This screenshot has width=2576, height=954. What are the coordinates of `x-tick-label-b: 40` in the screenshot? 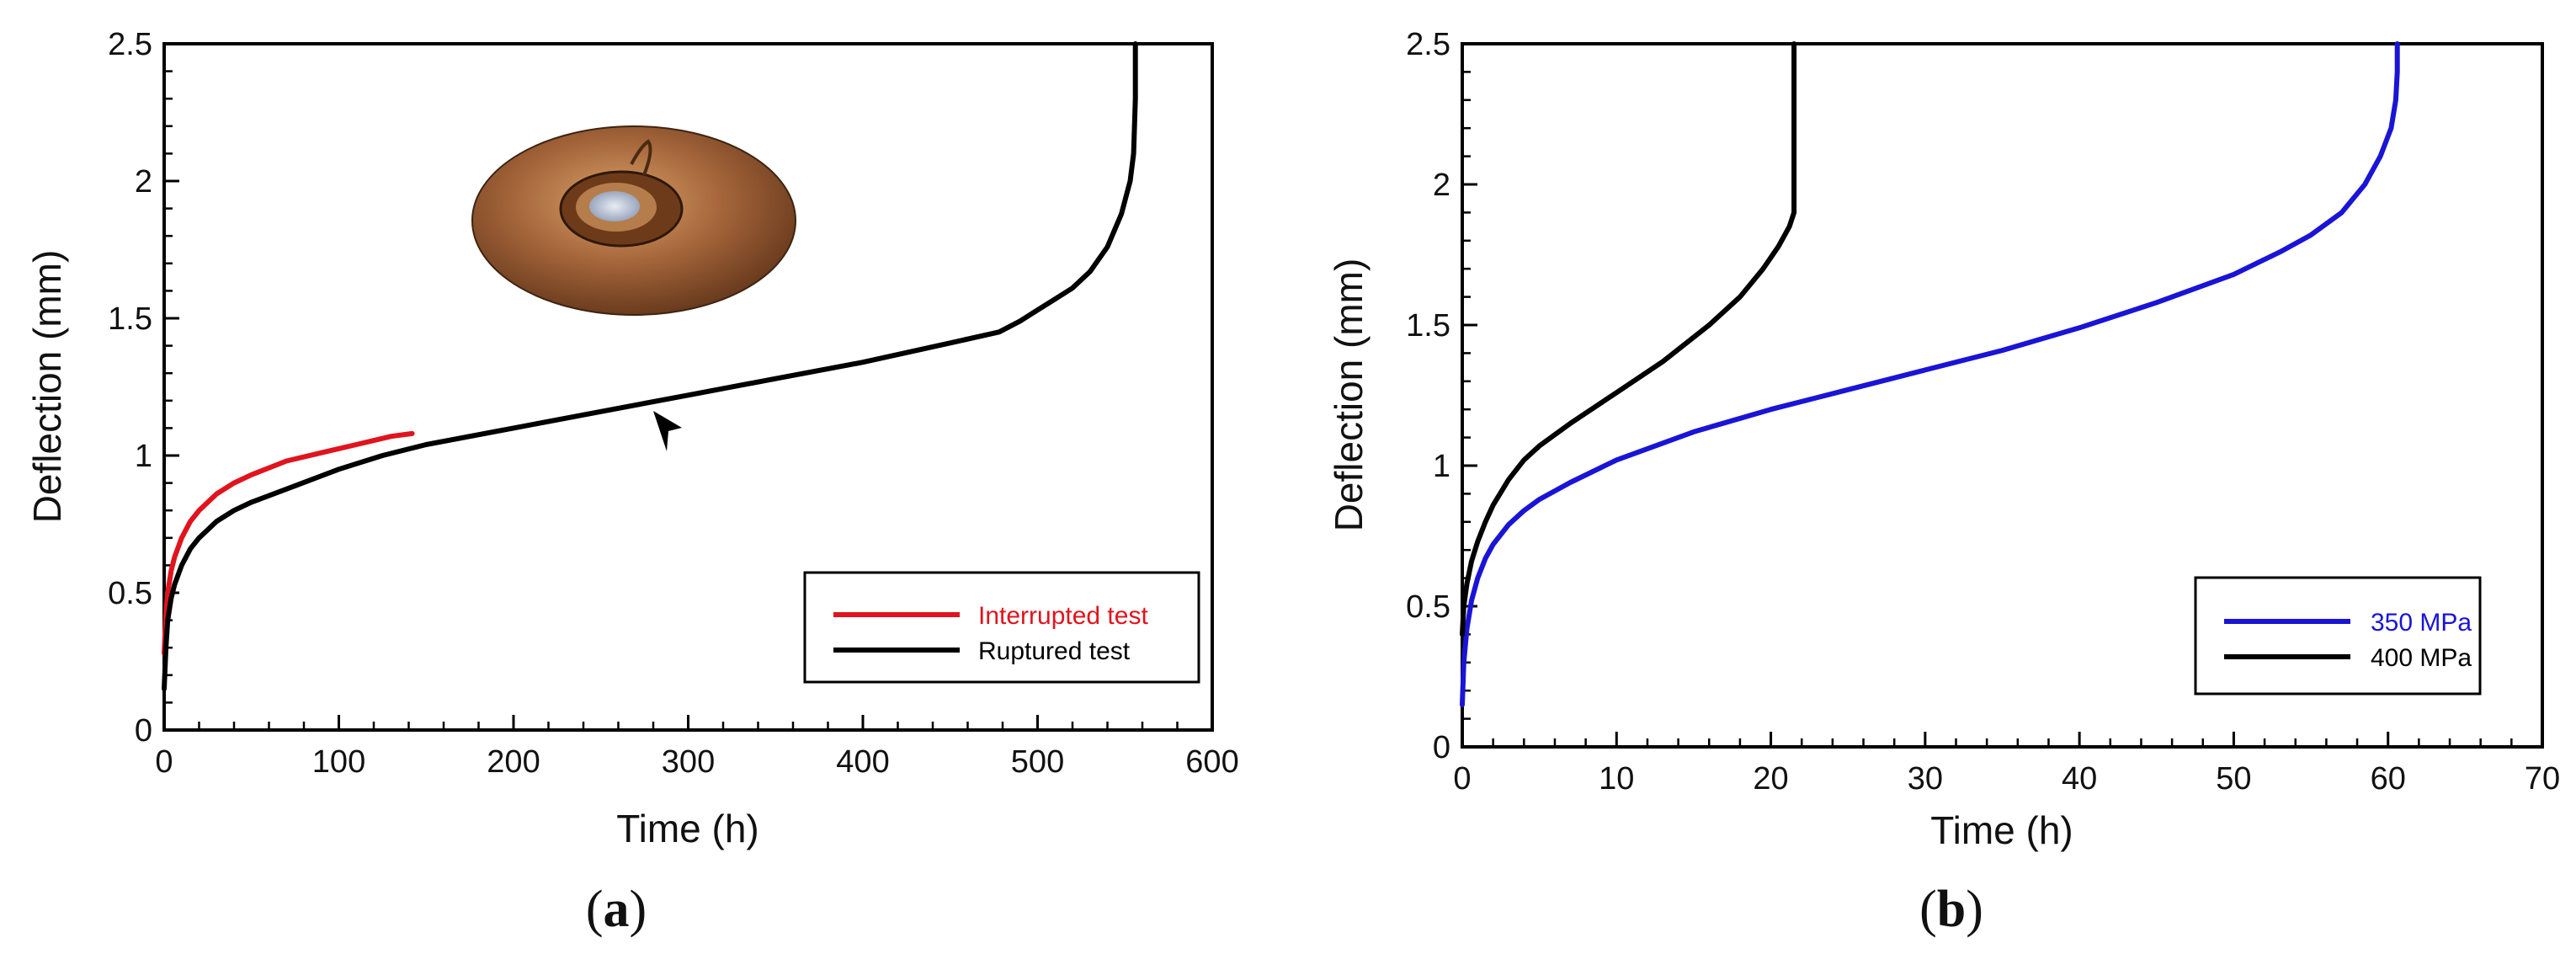 It's located at (2079, 779).